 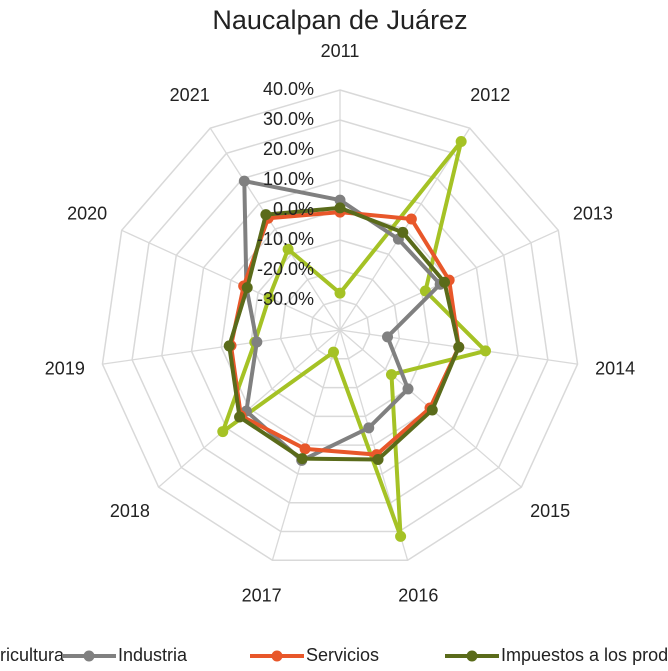 I want to click on y-tick-label: -10.0%, so click(x=285, y=239).